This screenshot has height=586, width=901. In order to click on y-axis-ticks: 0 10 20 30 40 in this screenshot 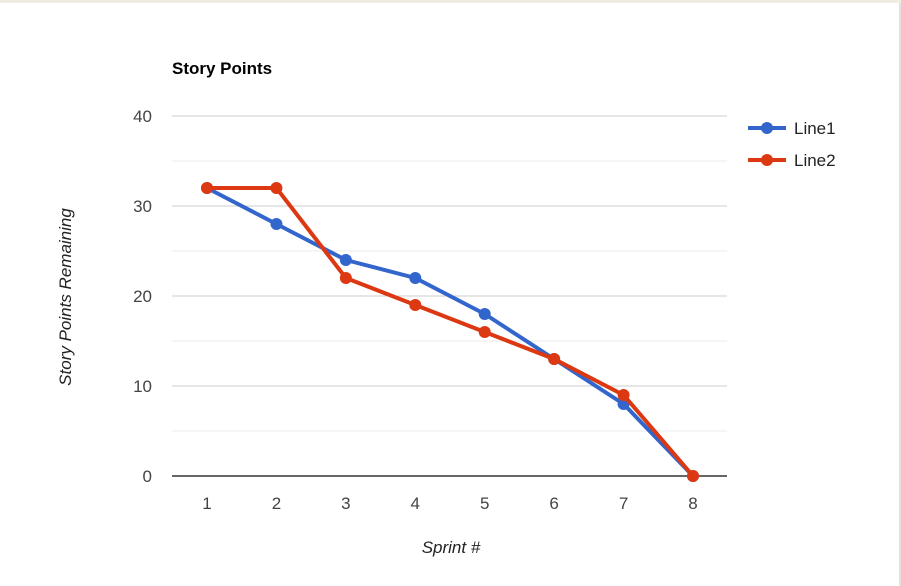, I will do `click(142, 296)`.